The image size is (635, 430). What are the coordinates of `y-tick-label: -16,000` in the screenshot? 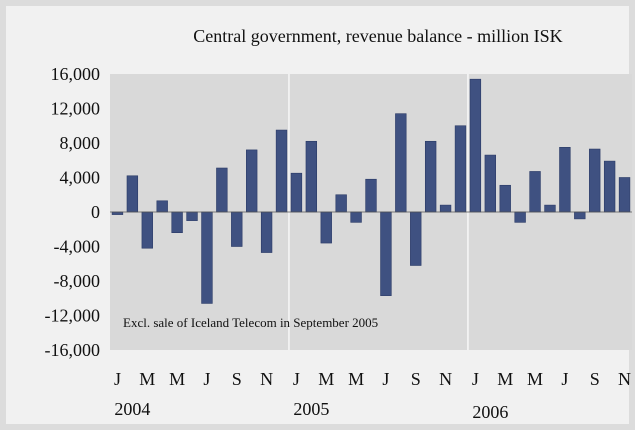 It's located at (73, 350).